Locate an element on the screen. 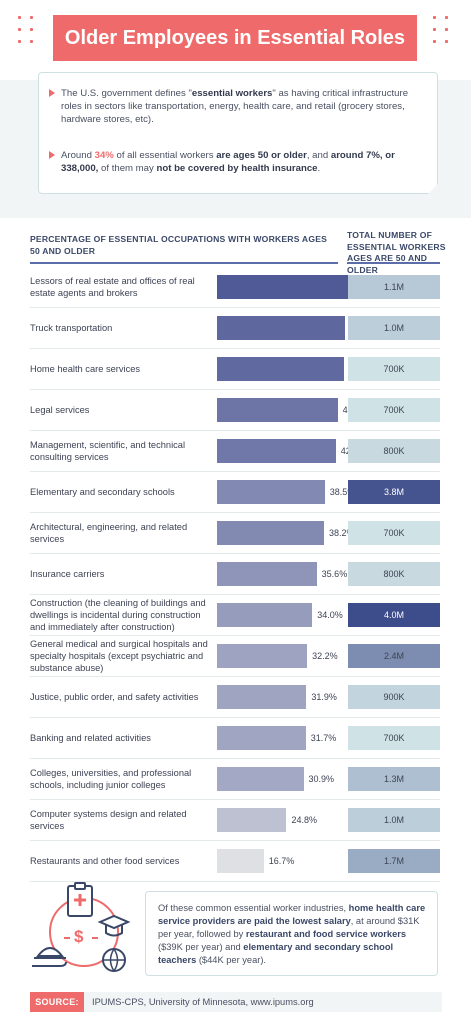 This screenshot has width=471, height=1024. decorative-dots-left is located at coordinates (28, 31).